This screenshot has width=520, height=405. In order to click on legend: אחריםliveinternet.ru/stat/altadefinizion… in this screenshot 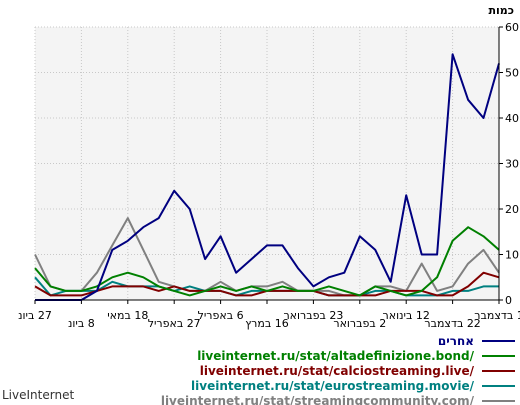, I will do `click(338, 369)`.